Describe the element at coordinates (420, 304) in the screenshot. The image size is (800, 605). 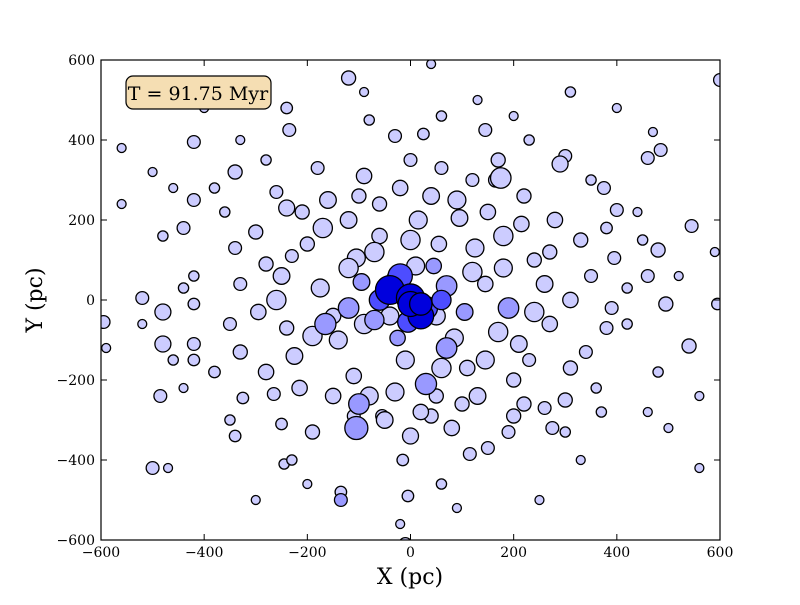
I see `core-star-point` at that location.